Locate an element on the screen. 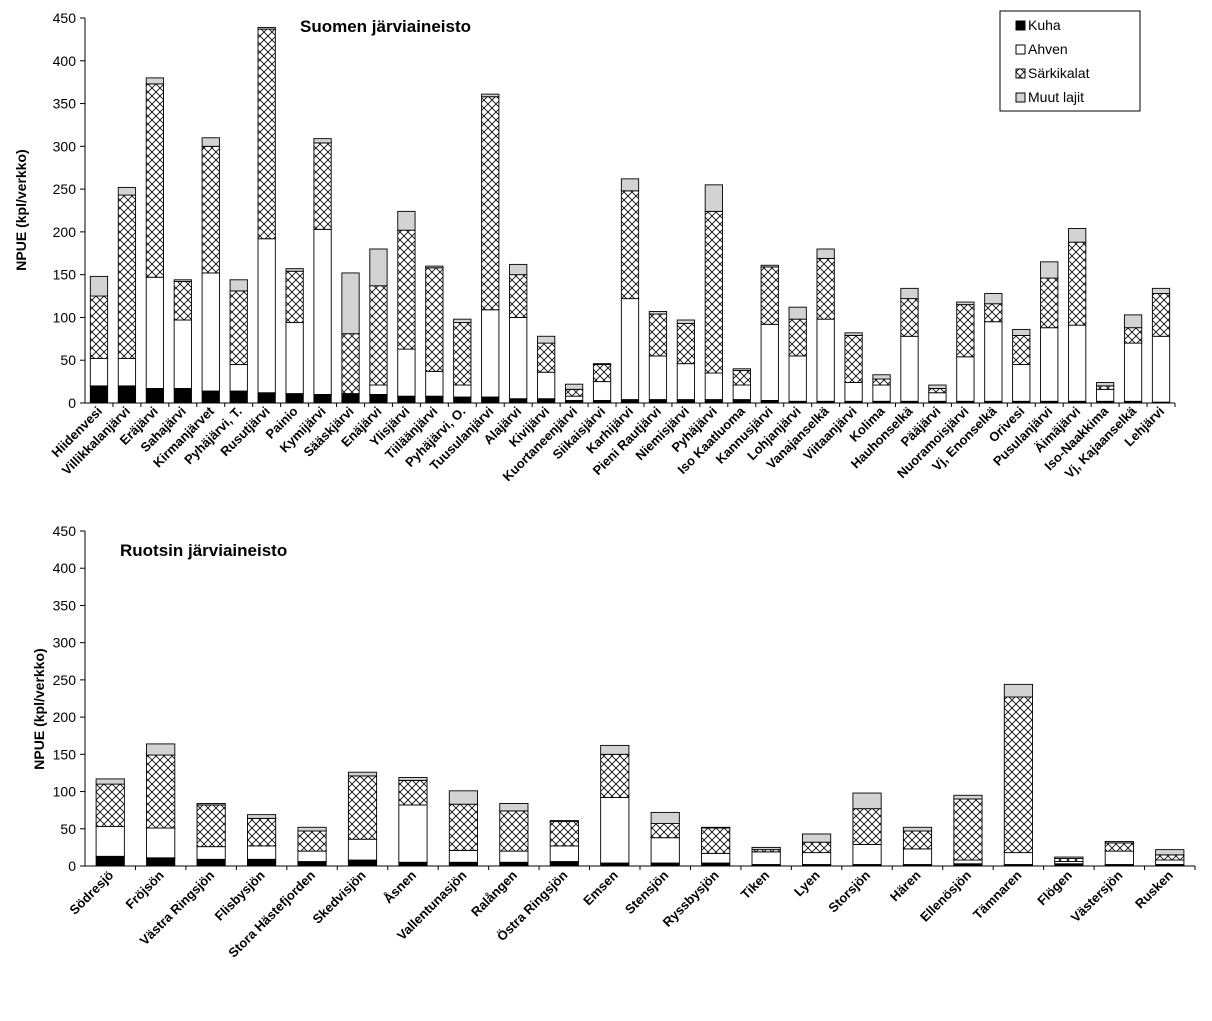 This screenshot has height=1021, width=1212. chart-title: Ruotsin järviaineisto is located at coordinates (203, 550).